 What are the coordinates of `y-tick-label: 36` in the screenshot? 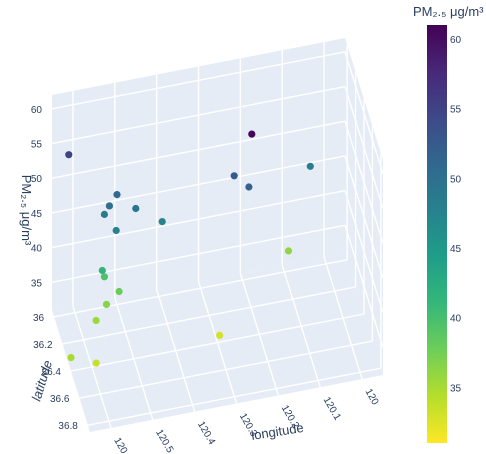 It's located at (39, 318).